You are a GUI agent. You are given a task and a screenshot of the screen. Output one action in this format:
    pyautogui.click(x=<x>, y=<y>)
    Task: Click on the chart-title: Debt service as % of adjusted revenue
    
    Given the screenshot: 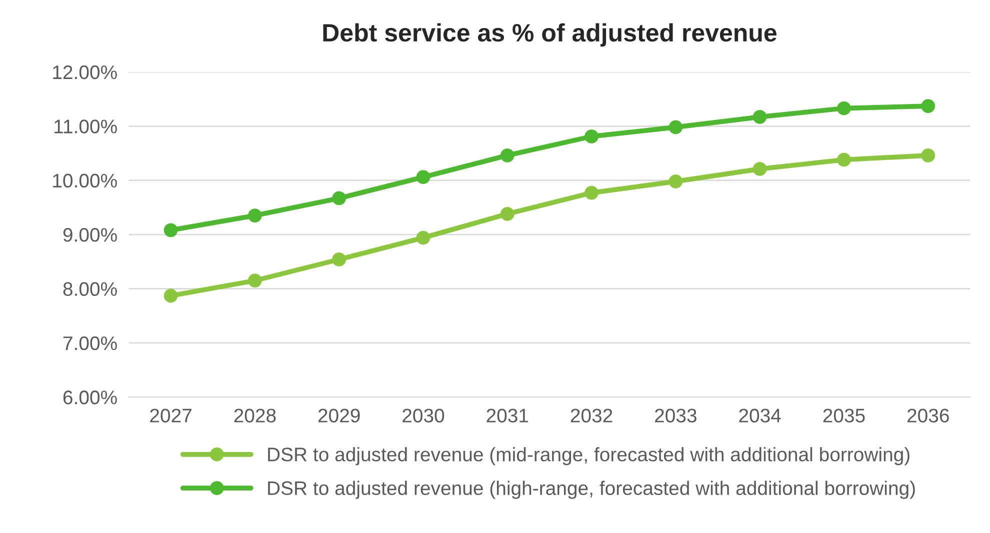 What is the action you would take?
    pyautogui.click(x=549, y=35)
    